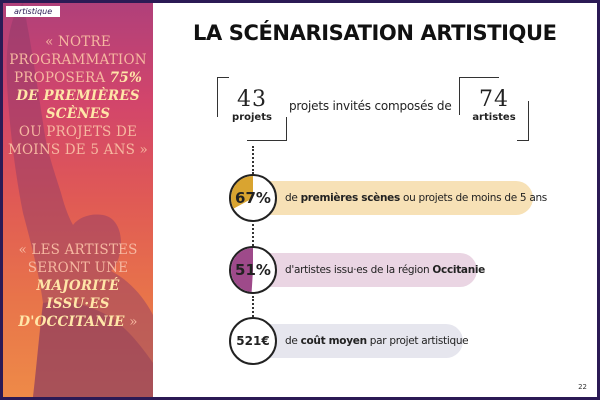  Describe the element at coordinates (377, 341) in the screenshot. I see `row-text: de coût moyen par projet artistique` at that location.